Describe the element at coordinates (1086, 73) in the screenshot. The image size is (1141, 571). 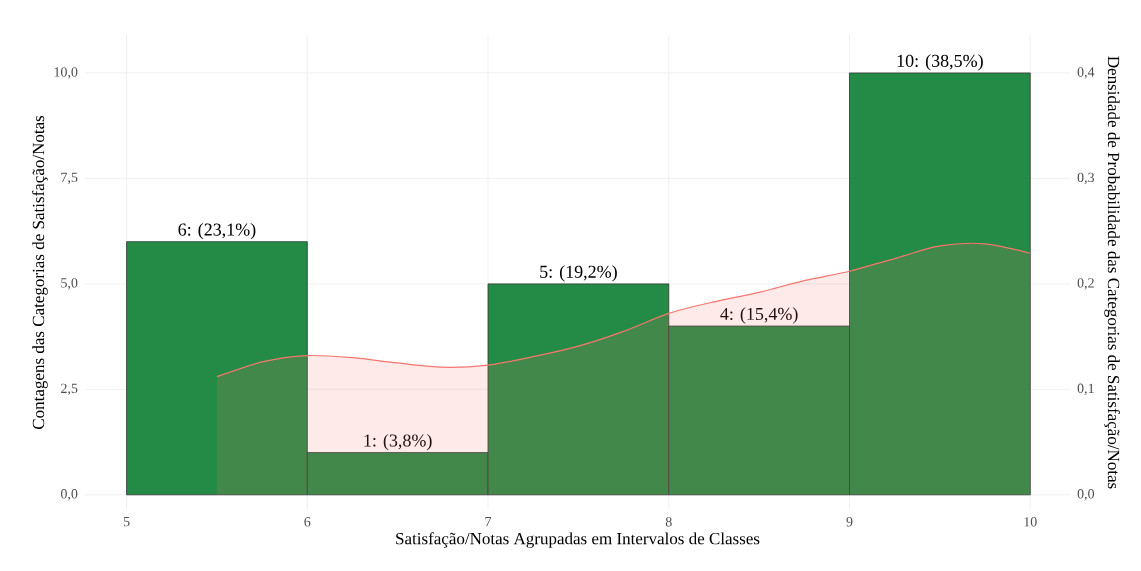
I see `y2-tick-label: 0,4` at that location.